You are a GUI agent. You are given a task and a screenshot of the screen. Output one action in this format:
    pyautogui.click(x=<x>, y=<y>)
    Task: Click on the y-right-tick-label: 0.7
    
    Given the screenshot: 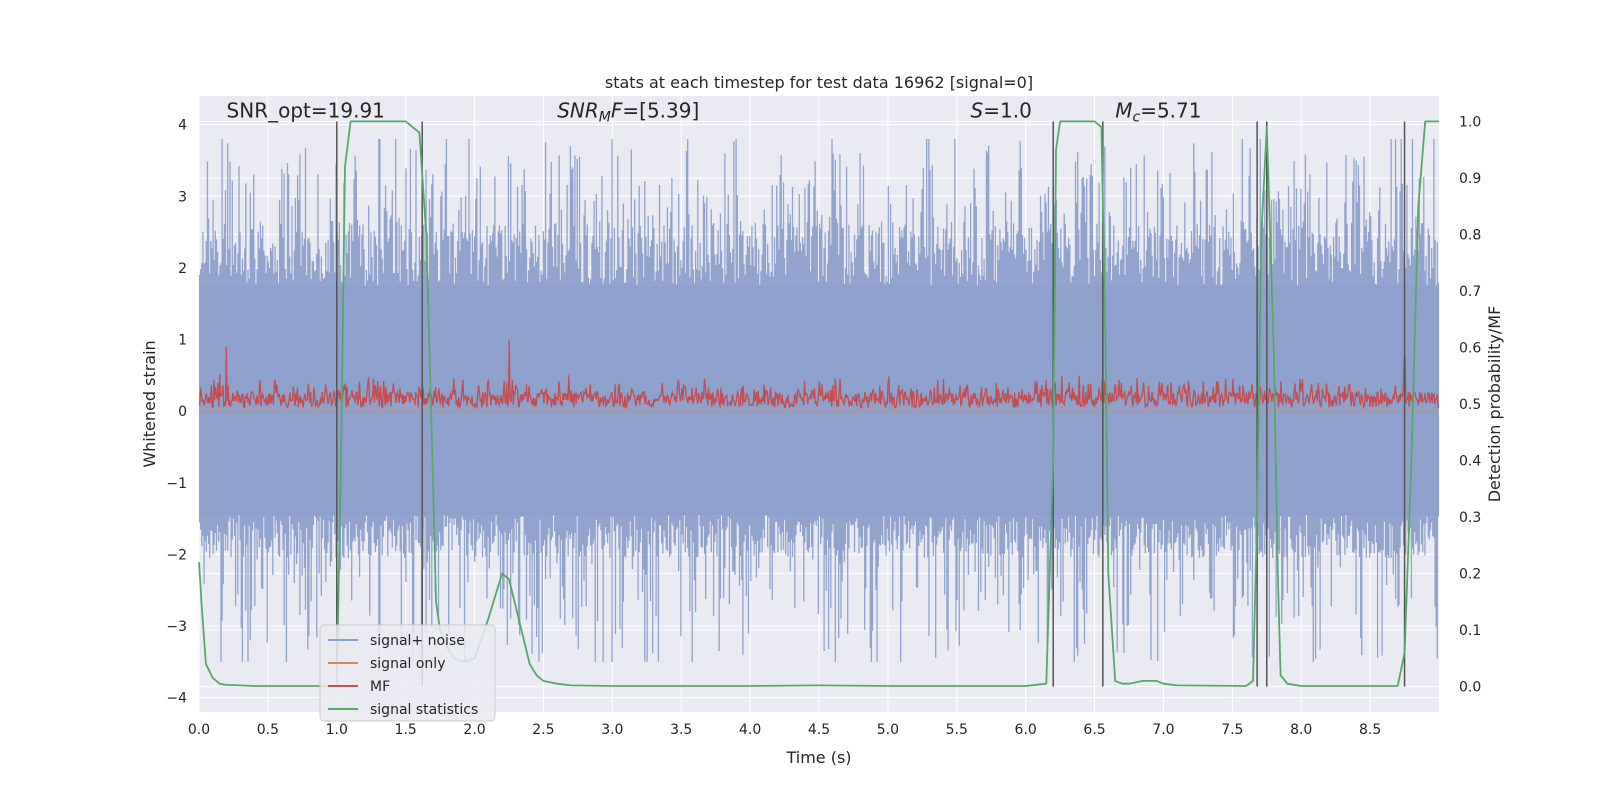 What is the action you would take?
    pyautogui.click(x=1470, y=292)
    